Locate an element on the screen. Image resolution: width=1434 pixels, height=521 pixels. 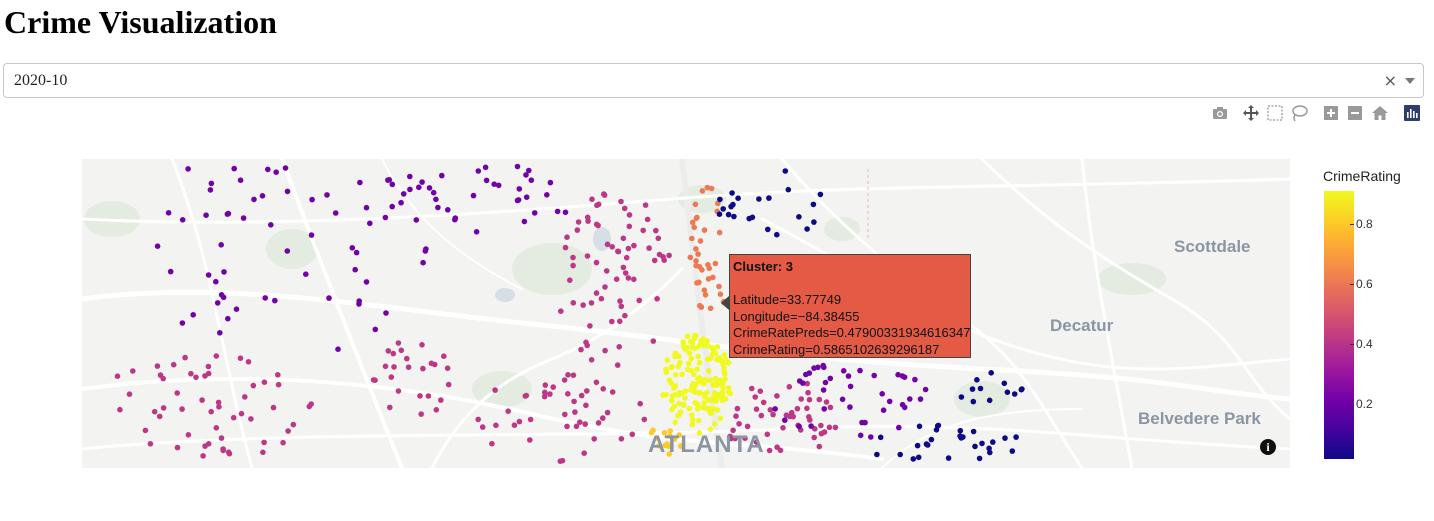
box-select-icon is located at coordinates (1275, 113).